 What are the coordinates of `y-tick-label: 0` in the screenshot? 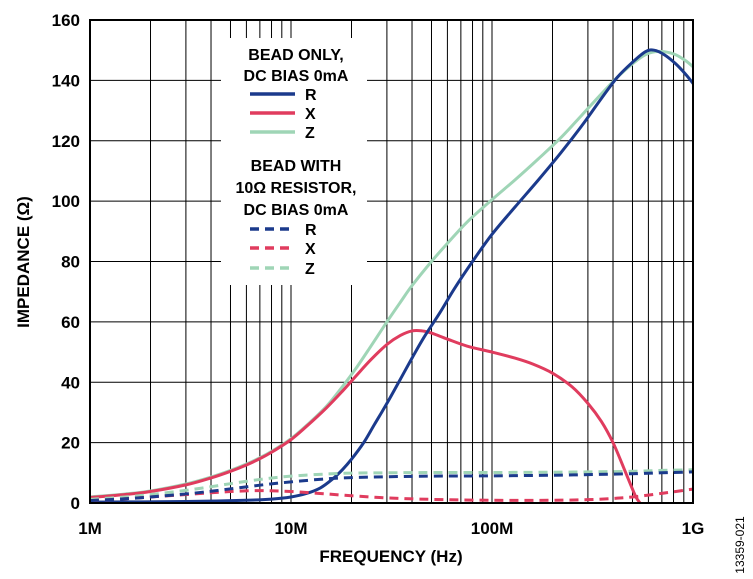 It's located at (75, 503).